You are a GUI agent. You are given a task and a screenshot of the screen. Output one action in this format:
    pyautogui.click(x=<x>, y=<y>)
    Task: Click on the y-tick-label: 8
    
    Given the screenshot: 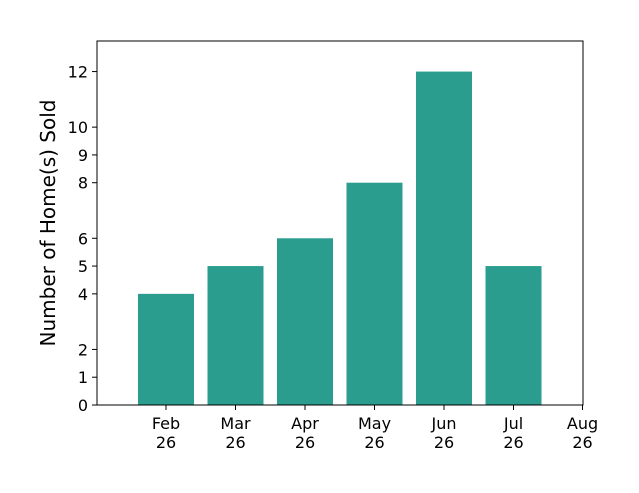 What is the action you would take?
    pyautogui.click(x=83, y=183)
    